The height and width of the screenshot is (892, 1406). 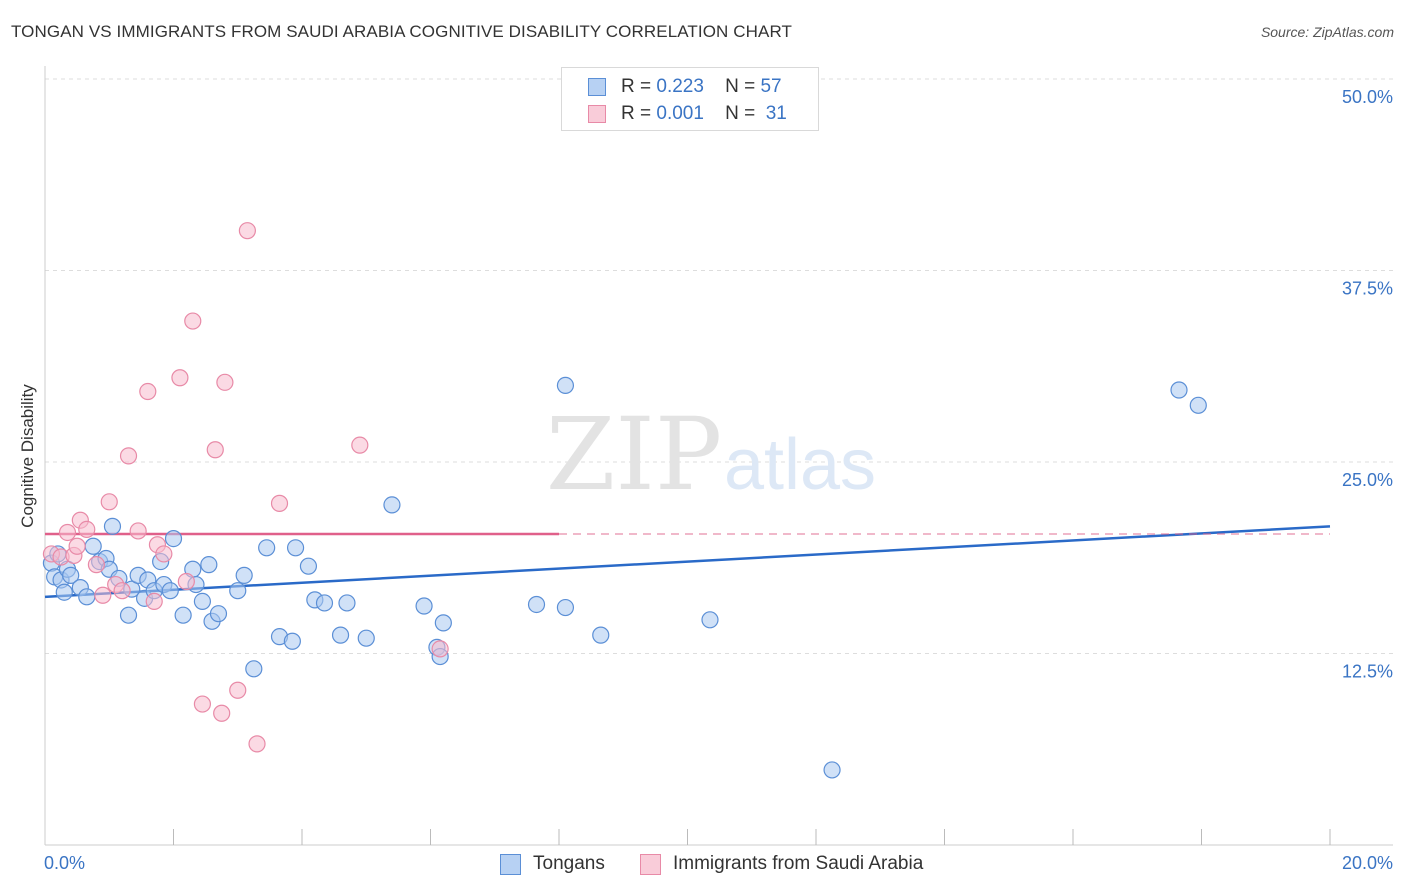 I want to click on legend-r-value-saudi: 0.001, so click(x=680, y=113).